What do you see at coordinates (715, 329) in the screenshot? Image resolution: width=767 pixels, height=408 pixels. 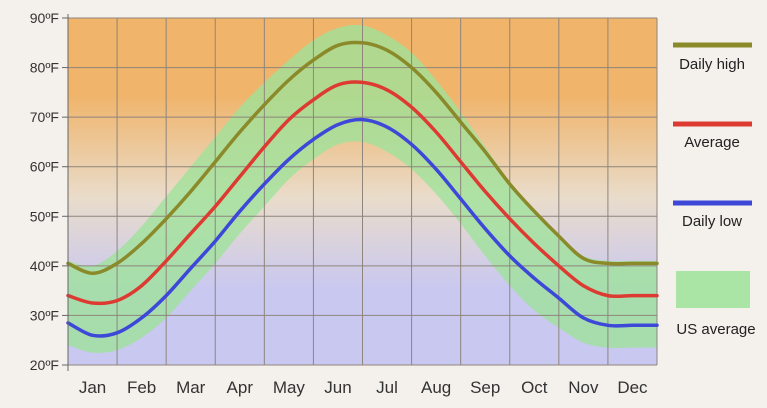 I see `legend-label-us-average: US average` at bounding box center [715, 329].